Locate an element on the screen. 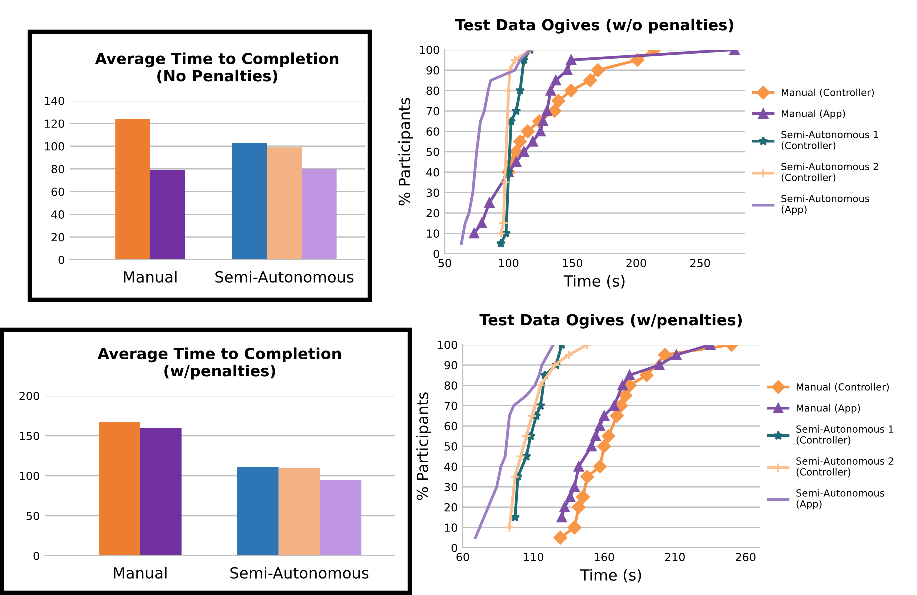 The image size is (917, 595). chart-title: Test Data Ogives (w/penalties) is located at coordinates (611, 321).